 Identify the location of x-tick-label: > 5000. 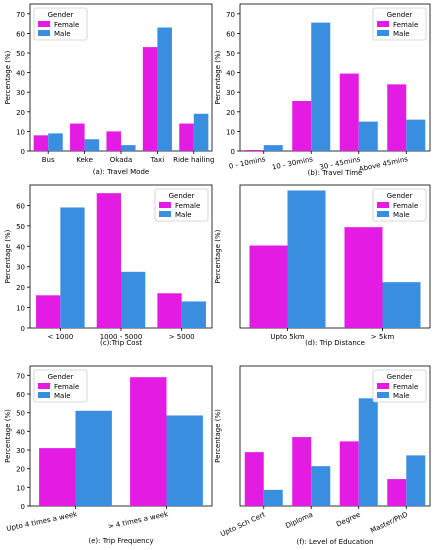
(182, 337).